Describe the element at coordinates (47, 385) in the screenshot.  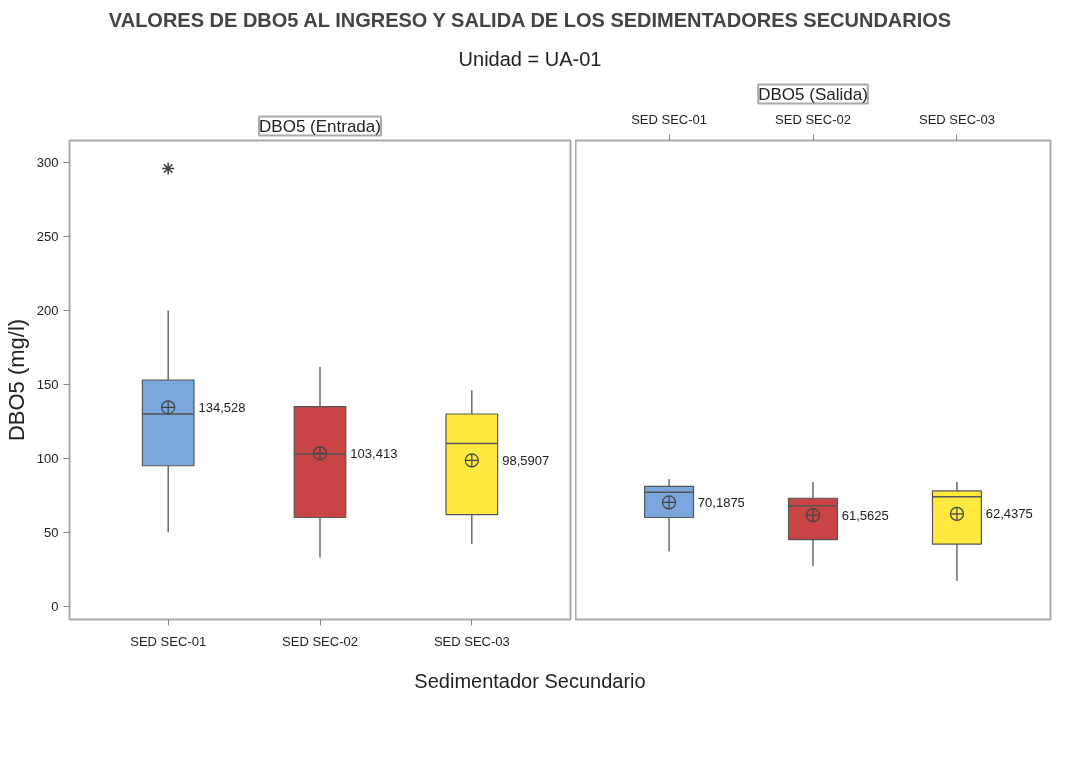
I see `y-tick-label: 150` at that location.